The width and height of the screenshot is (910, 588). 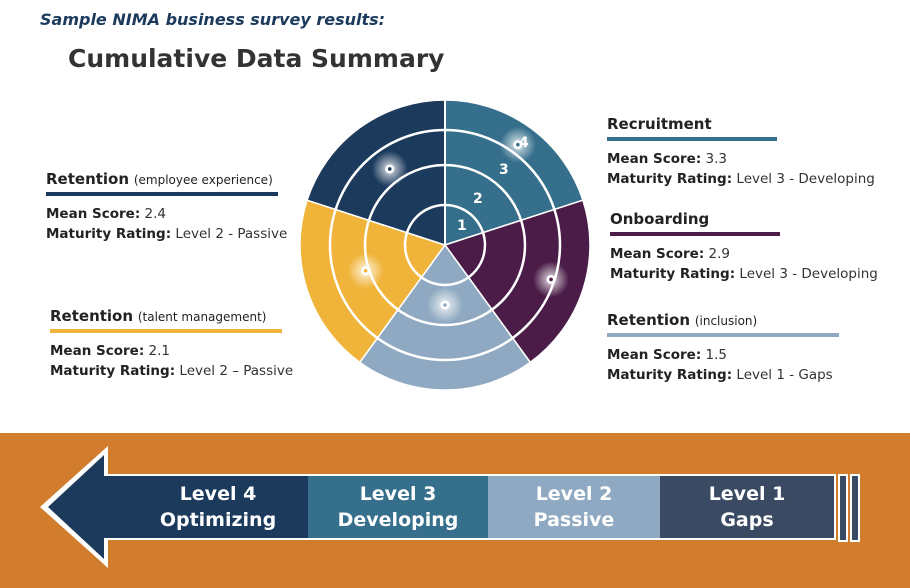 I want to click on ring-label-2: 2, so click(x=478, y=199).